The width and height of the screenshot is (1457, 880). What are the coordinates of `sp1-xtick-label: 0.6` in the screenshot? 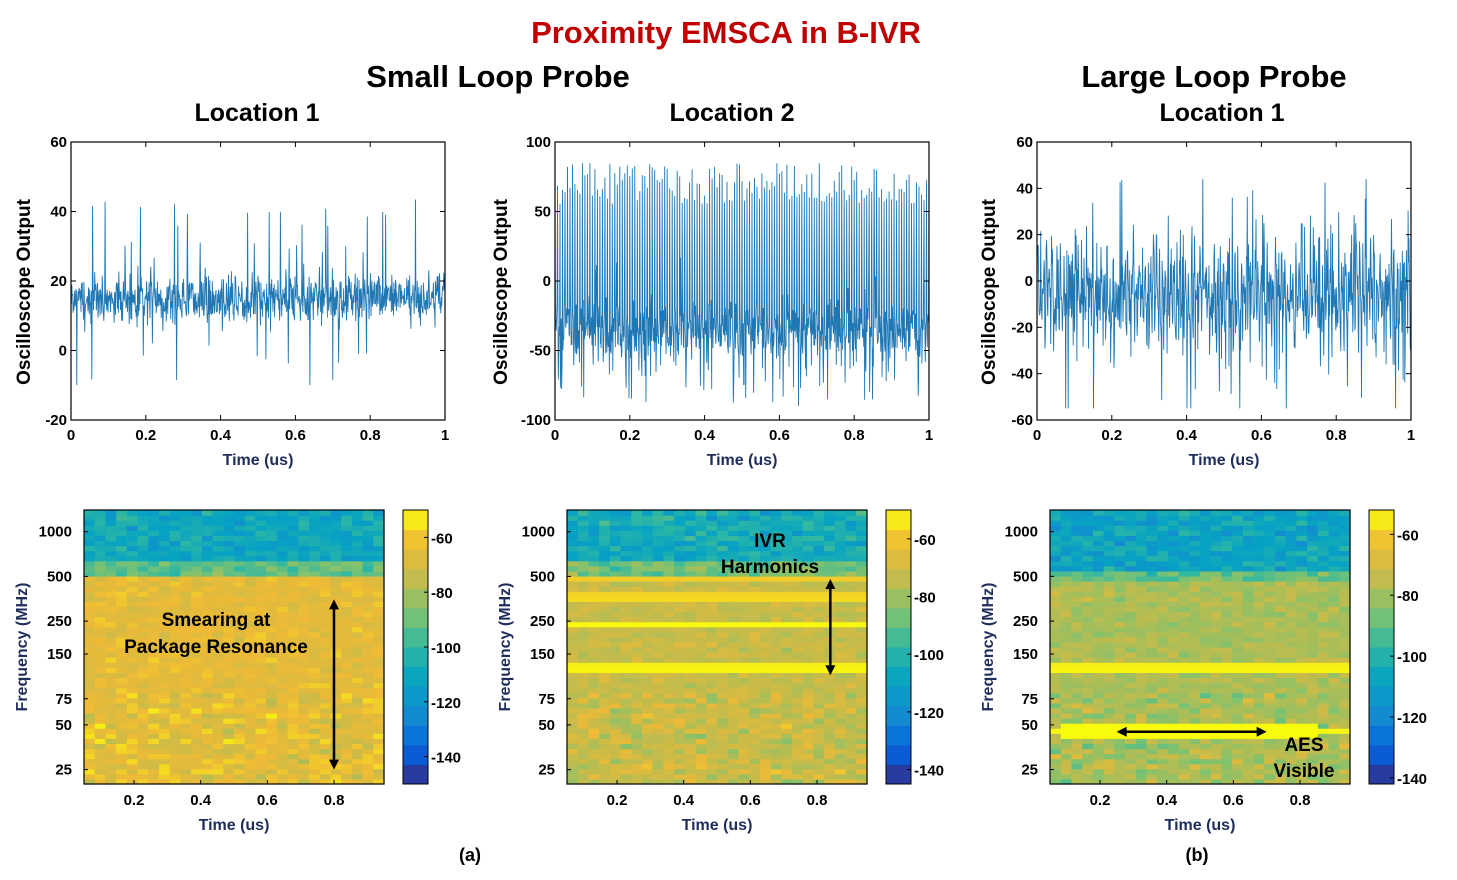 It's located at (267, 800).